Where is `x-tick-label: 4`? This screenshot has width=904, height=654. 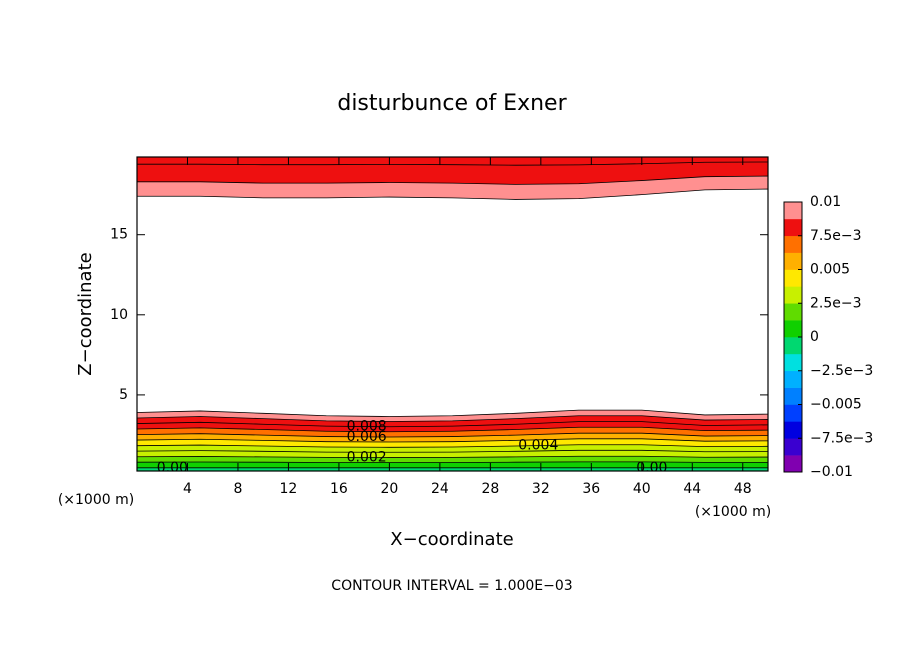 x-tick-label: 4 is located at coordinates (187, 489).